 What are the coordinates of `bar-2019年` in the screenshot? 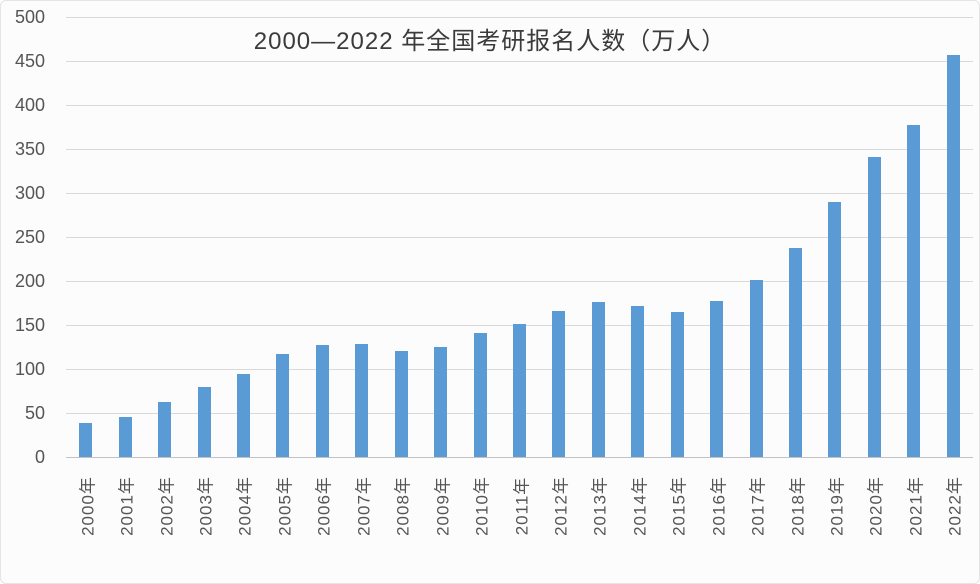 It's located at (835, 329).